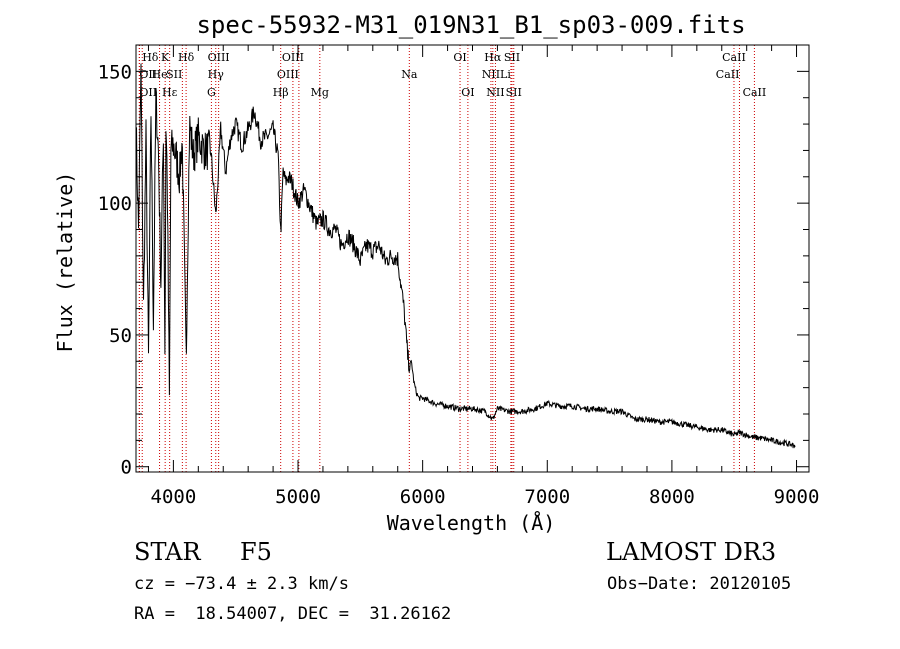  I want to click on line-marker-label: K, so click(165, 57).